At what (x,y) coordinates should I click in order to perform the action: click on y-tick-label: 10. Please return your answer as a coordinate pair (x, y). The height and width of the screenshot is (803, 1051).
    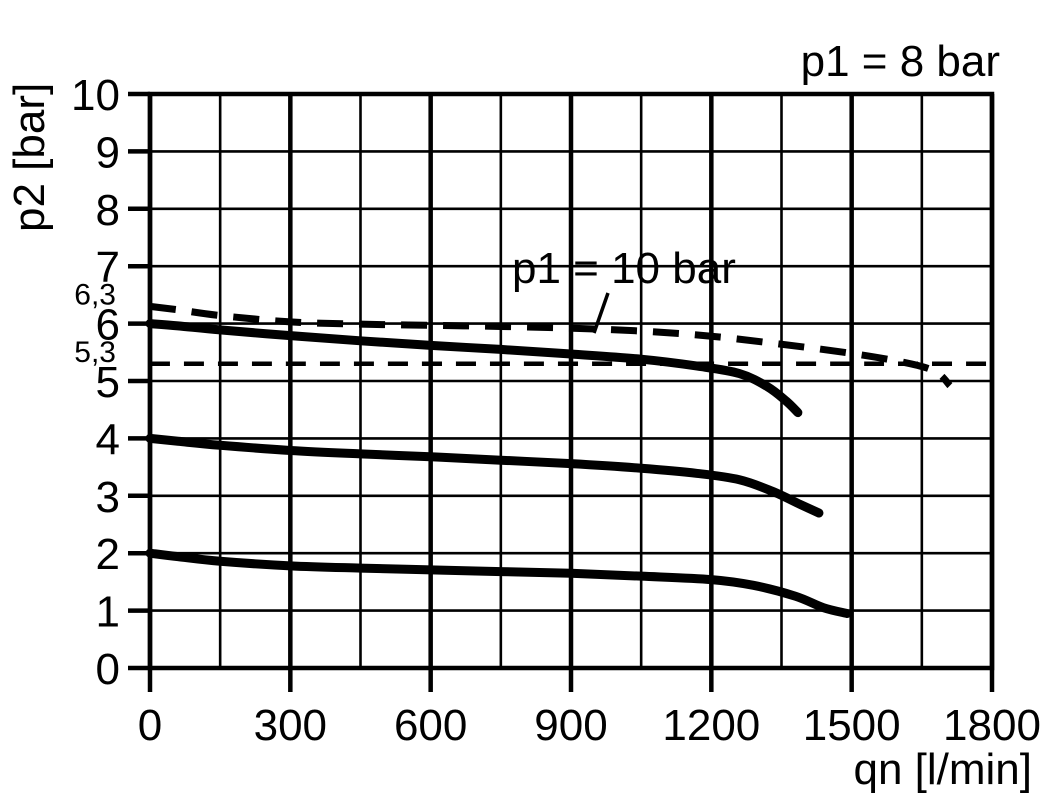
    Looking at the image, I should click on (95, 95).